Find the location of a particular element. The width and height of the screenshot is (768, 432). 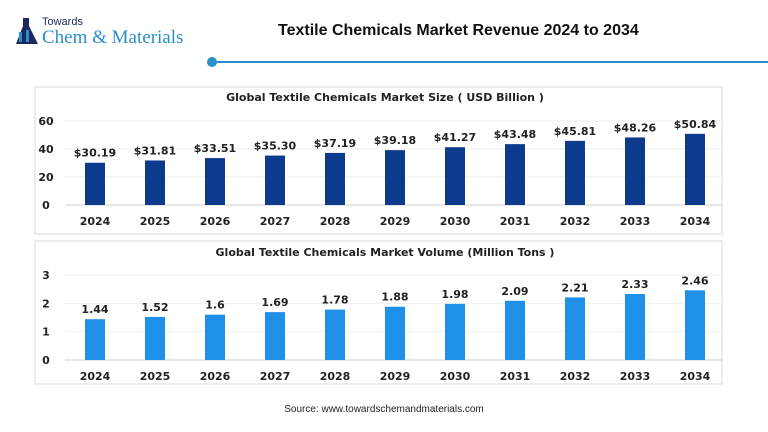

data-label: $45.81 is located at coordinates (575, 131).